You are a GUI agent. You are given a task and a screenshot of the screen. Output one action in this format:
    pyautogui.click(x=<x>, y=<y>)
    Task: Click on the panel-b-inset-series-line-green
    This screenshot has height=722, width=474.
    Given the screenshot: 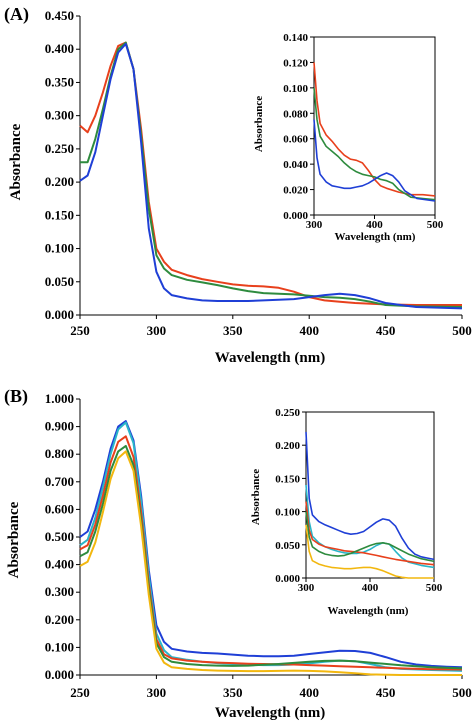 What is the action you would take?
    pyautogui.click(x=370, y=537)
    